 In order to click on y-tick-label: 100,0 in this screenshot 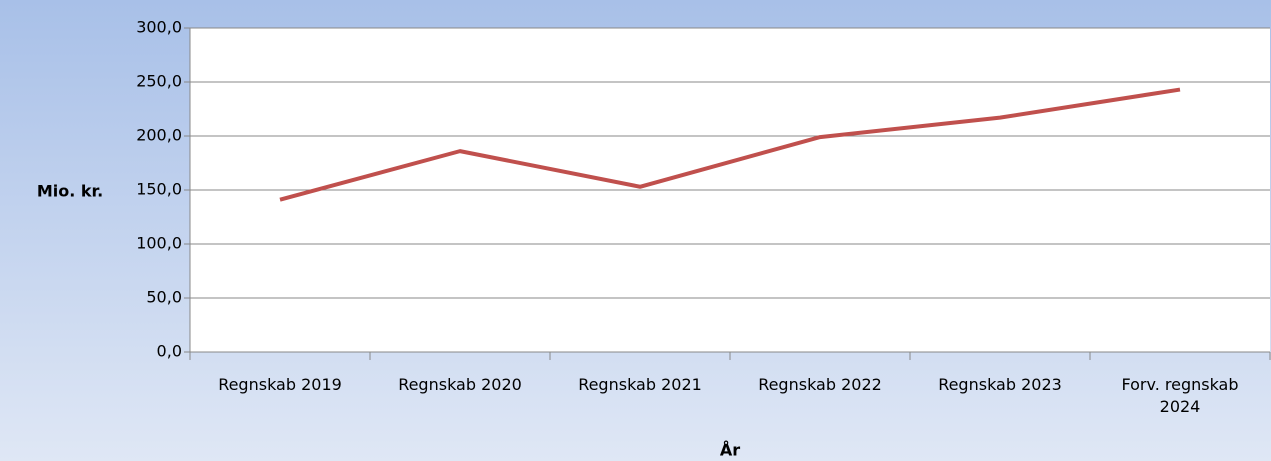, I will do `click(159, 243)`.